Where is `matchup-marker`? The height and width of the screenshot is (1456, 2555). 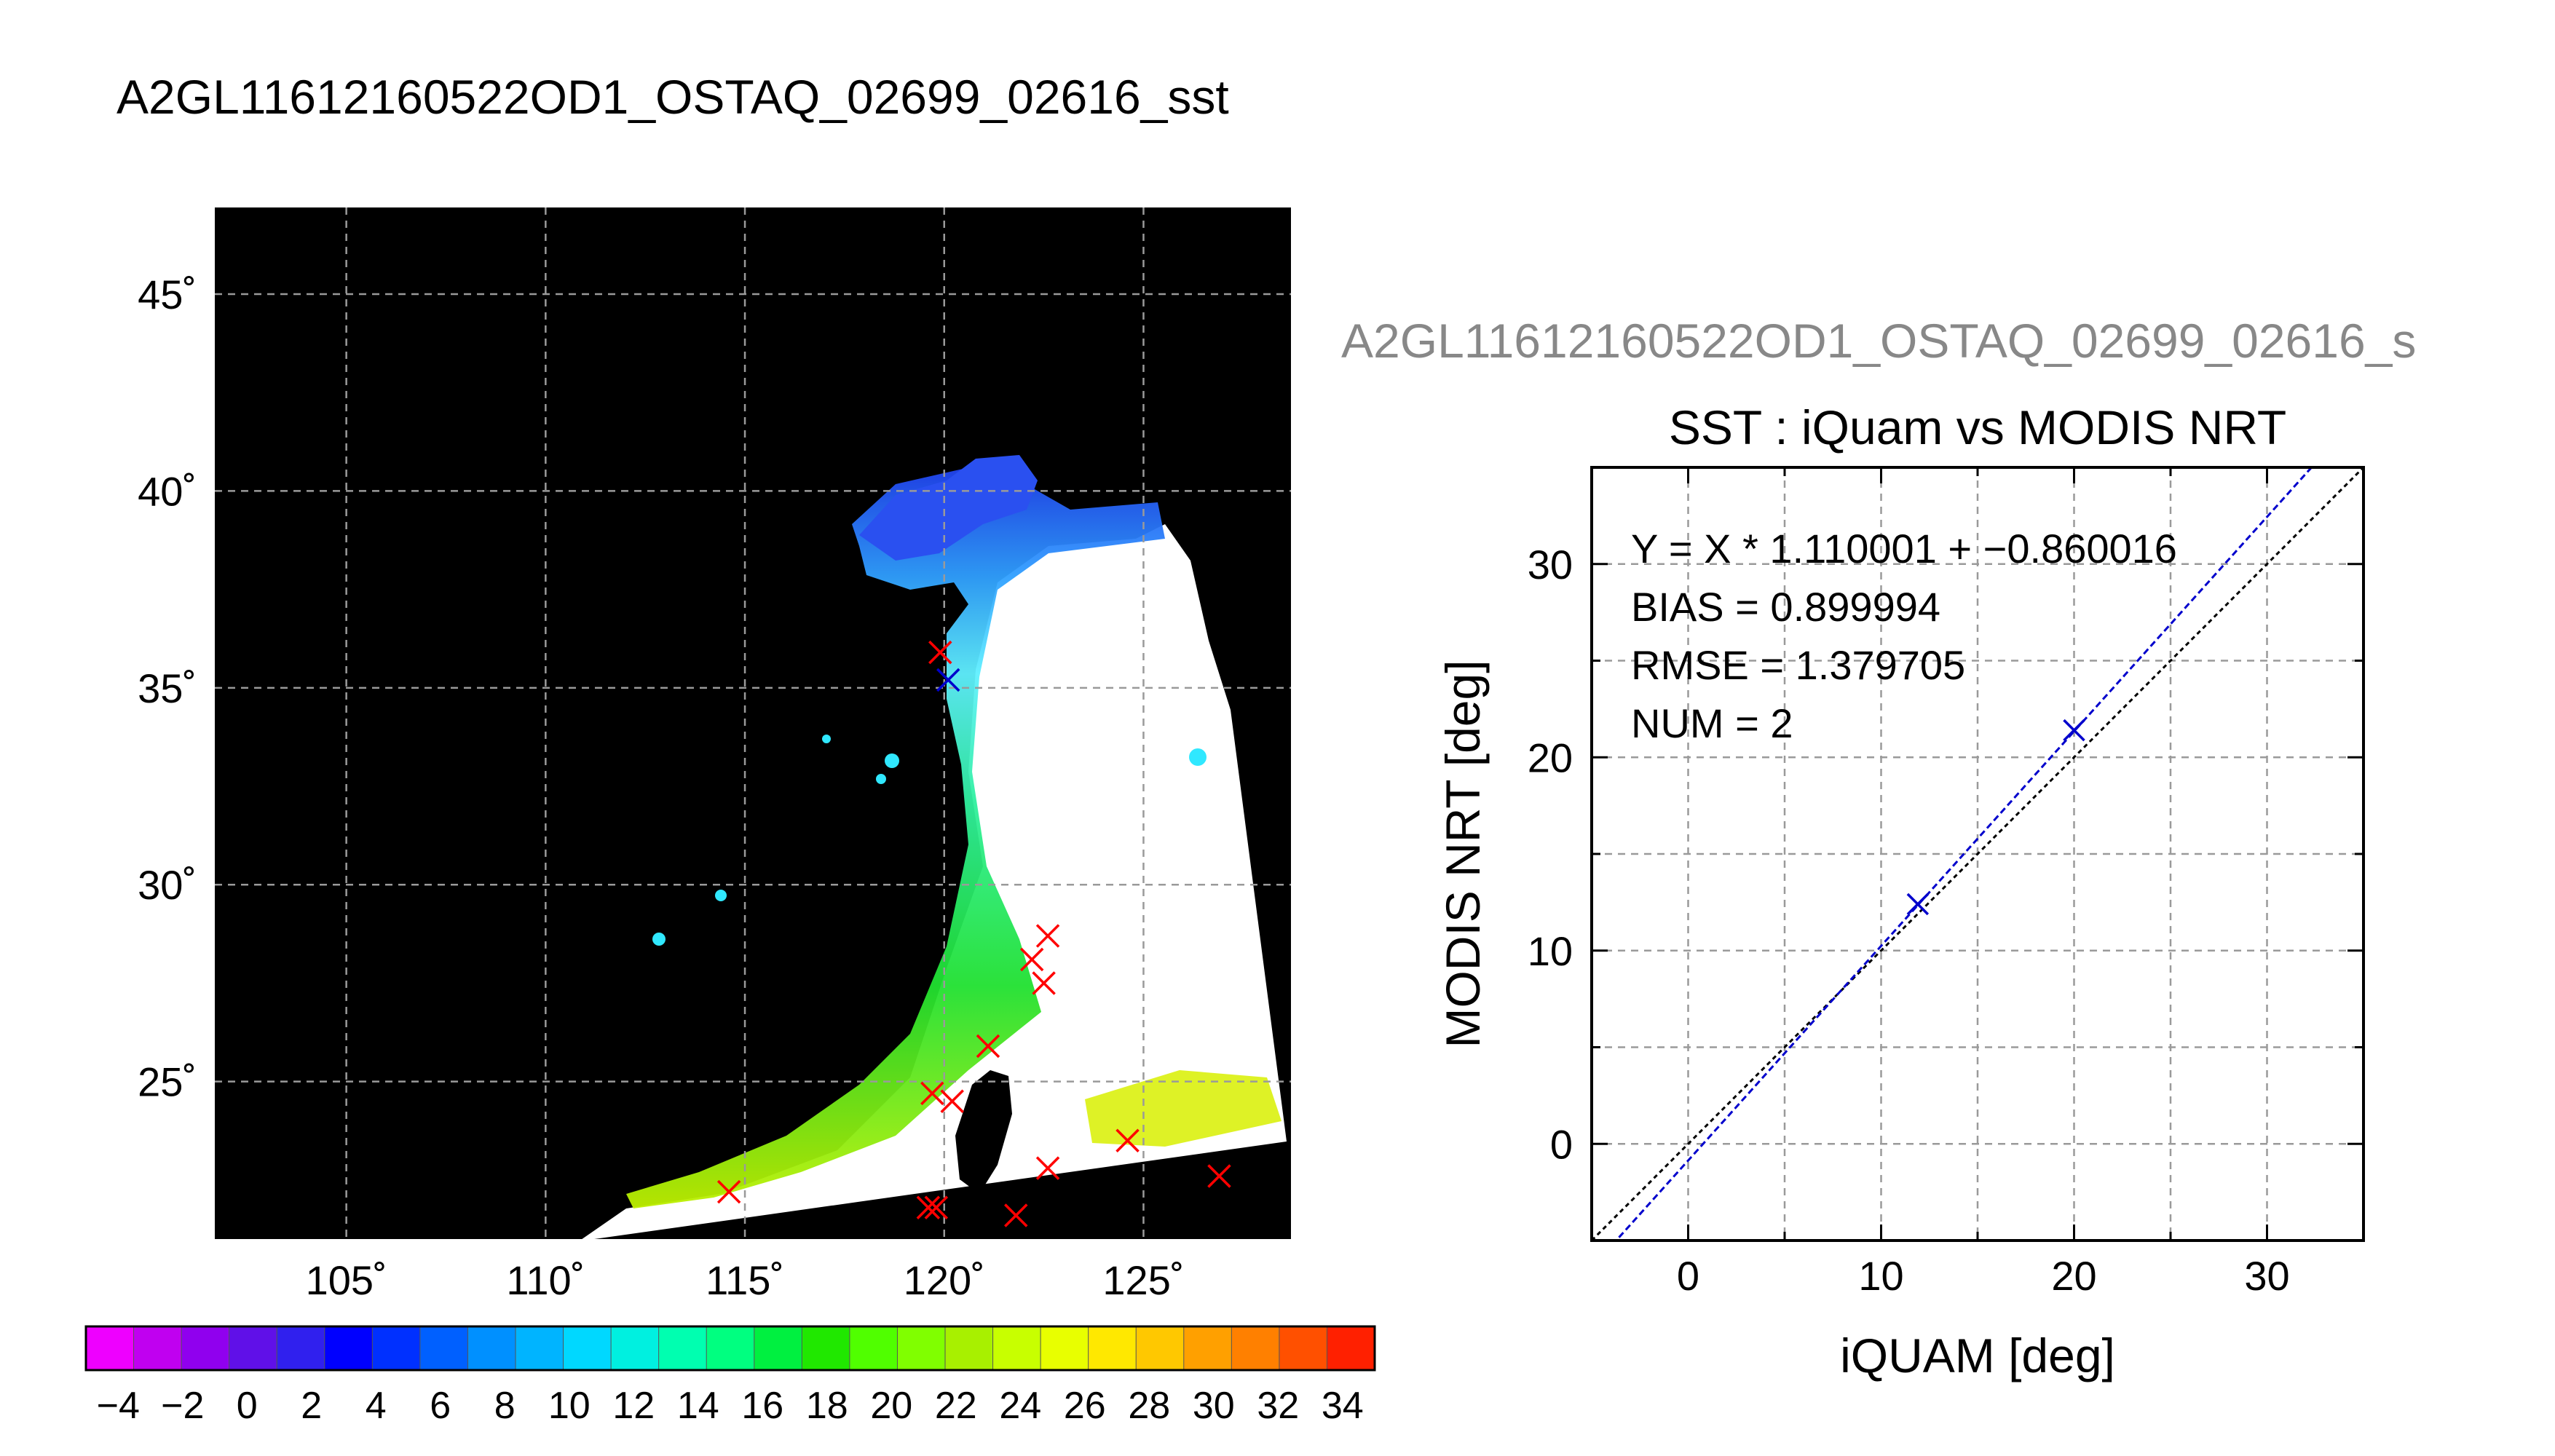
matchup-marker is located at coordinates (948, 680).